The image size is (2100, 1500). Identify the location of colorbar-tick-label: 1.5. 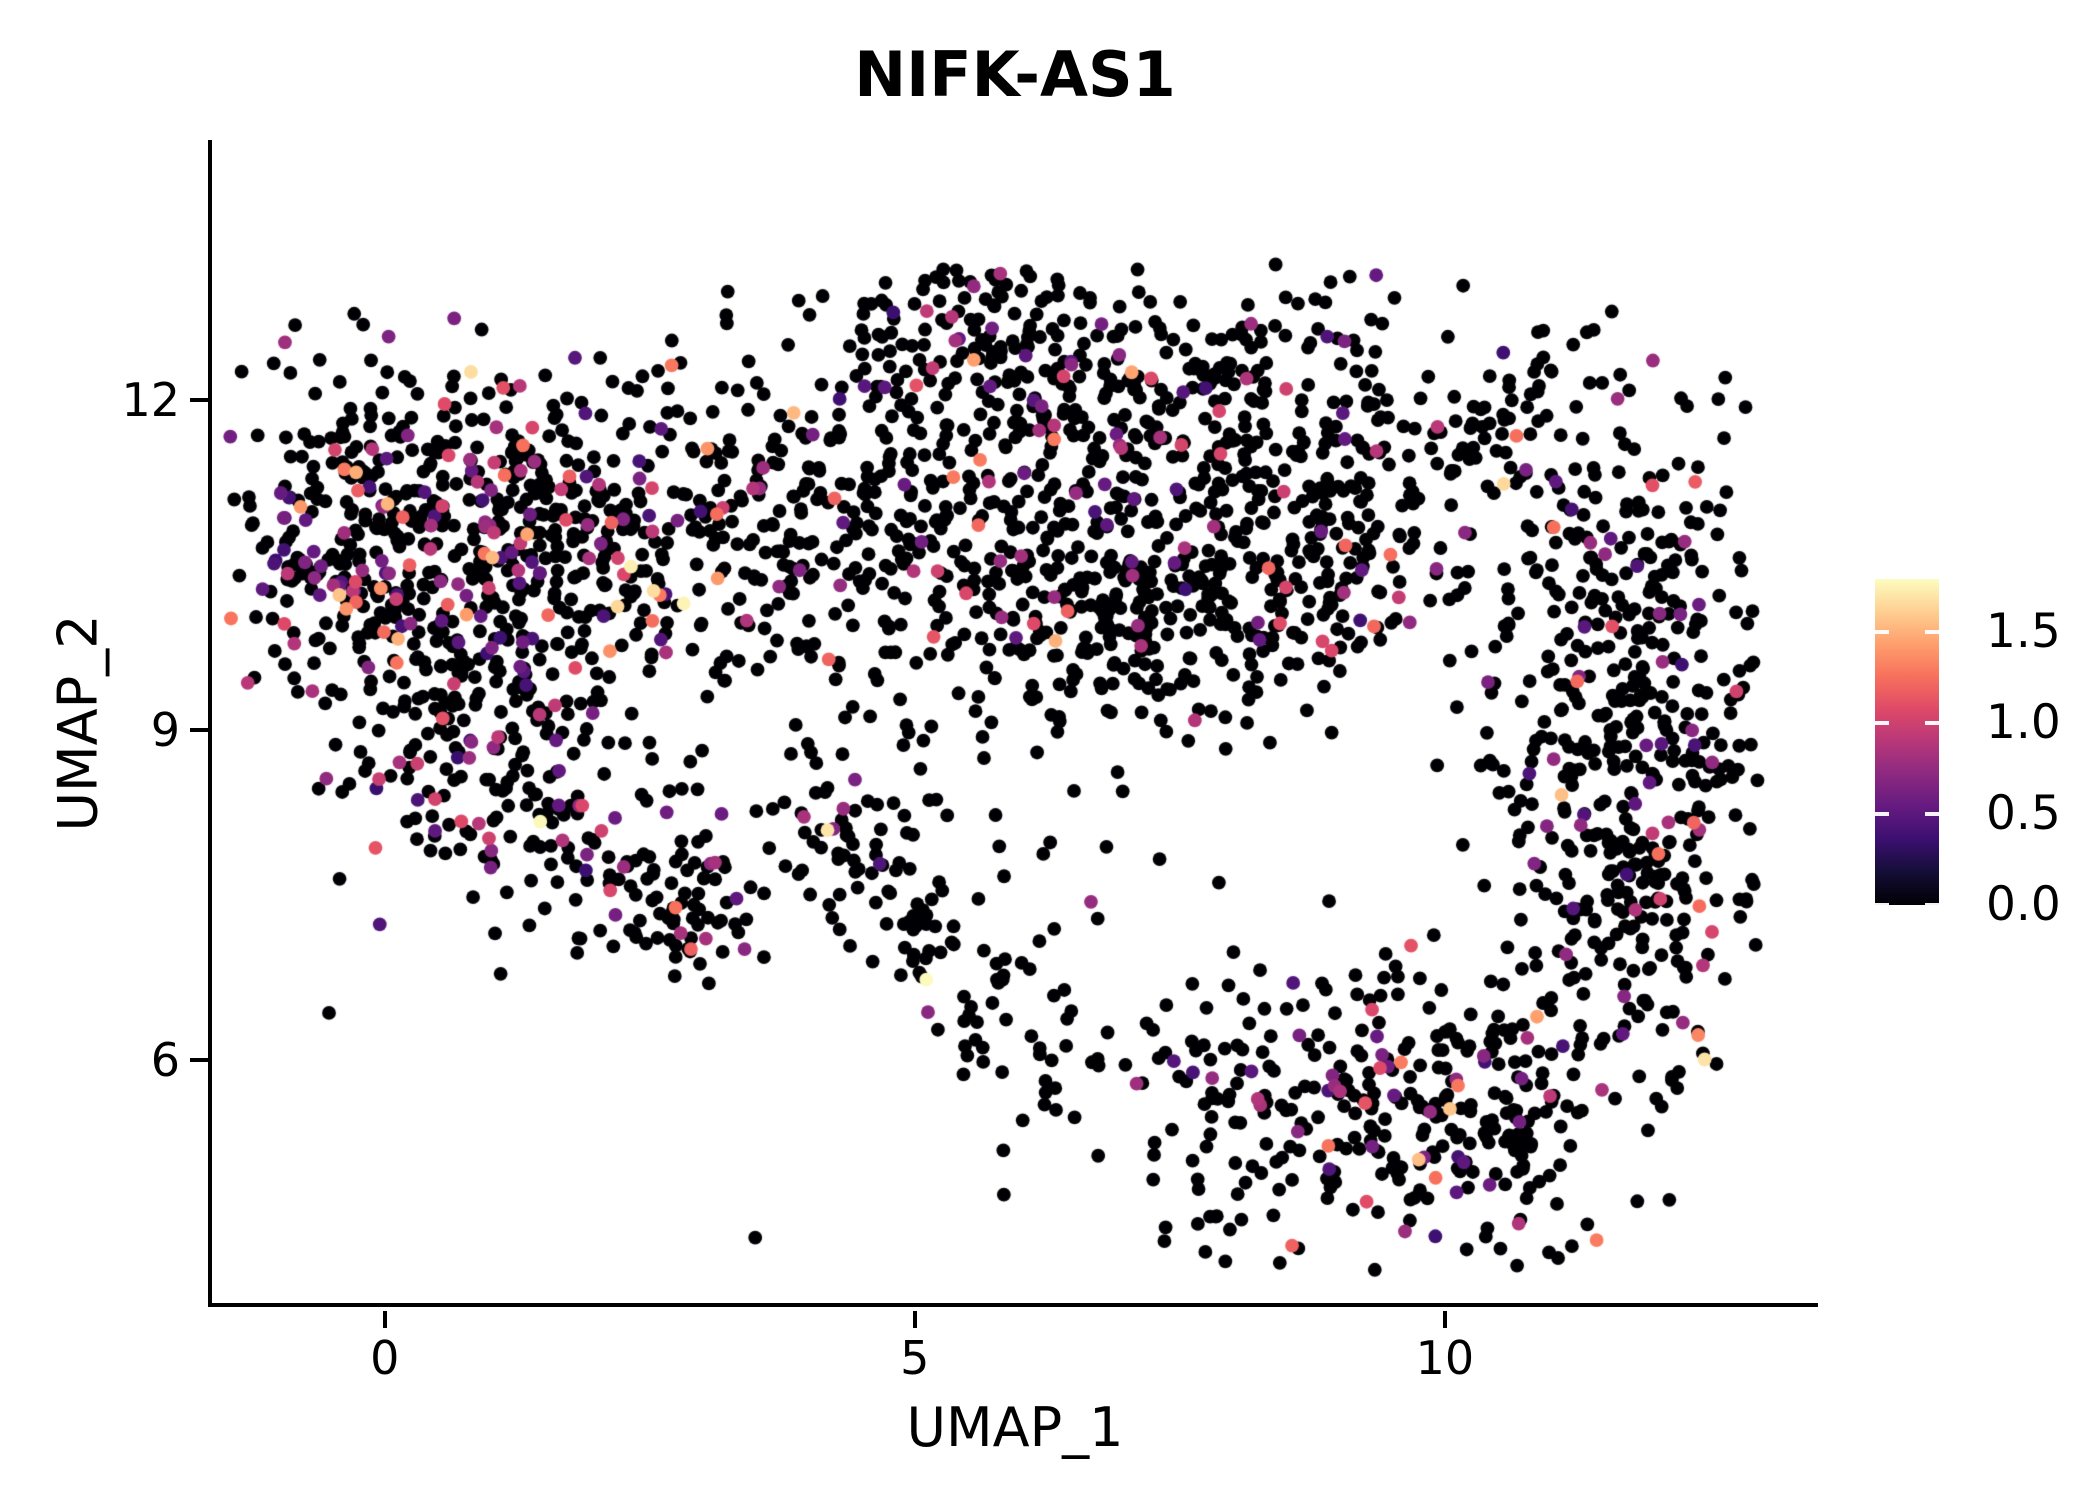
(2023, 631).